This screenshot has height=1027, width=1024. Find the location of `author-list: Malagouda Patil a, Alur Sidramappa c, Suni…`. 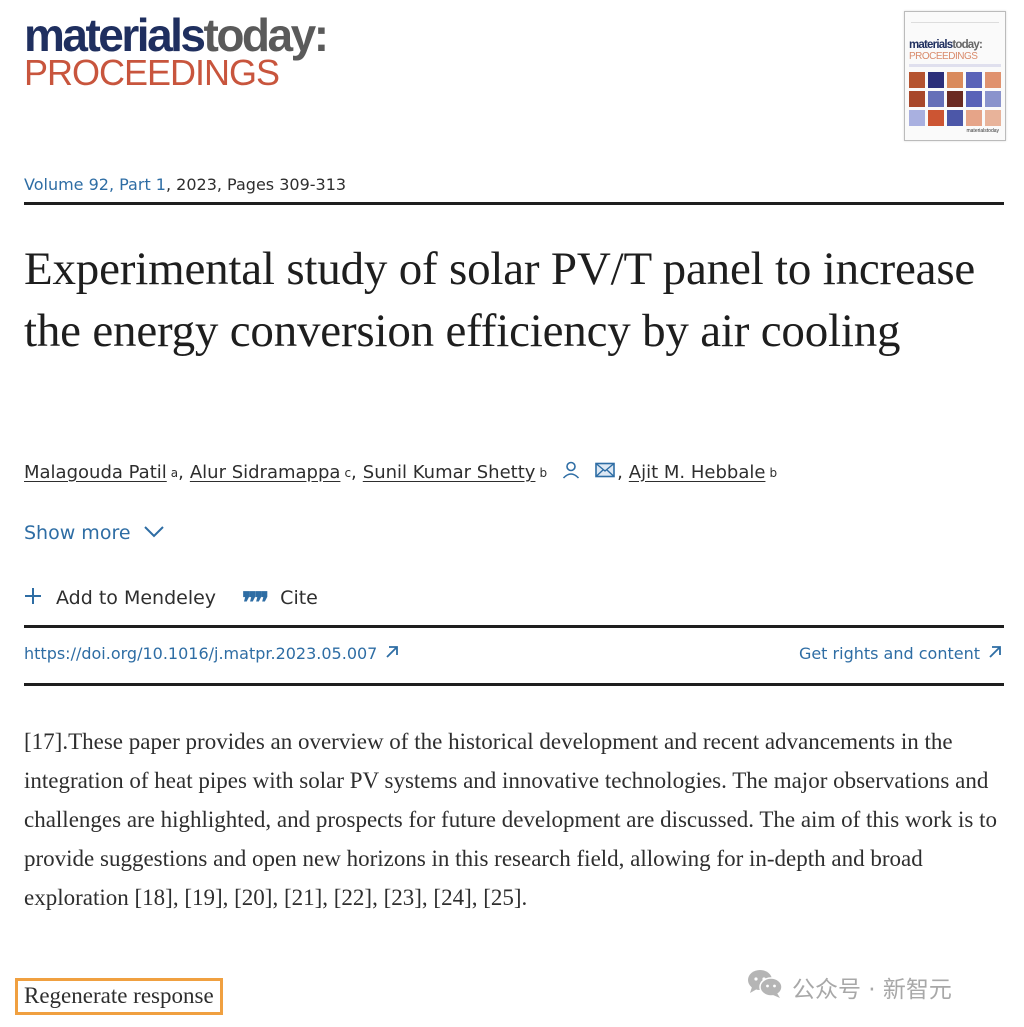

author-list: Malagouda Patil a, Alur Sidramappa c, Suni… is located at coordinates (400, 472).